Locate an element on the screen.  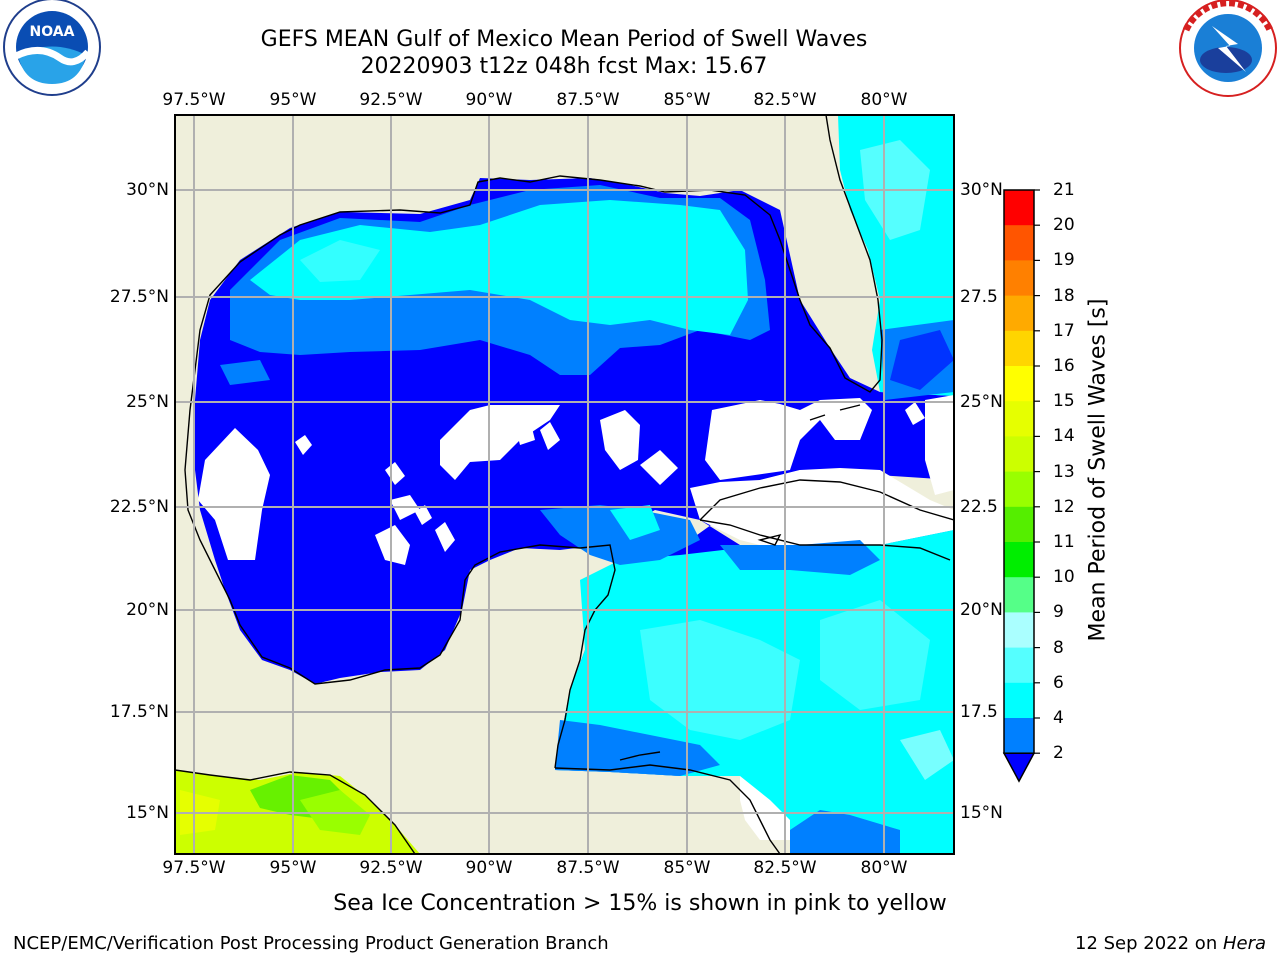
colorbar is located at coordinates (1021, 486).